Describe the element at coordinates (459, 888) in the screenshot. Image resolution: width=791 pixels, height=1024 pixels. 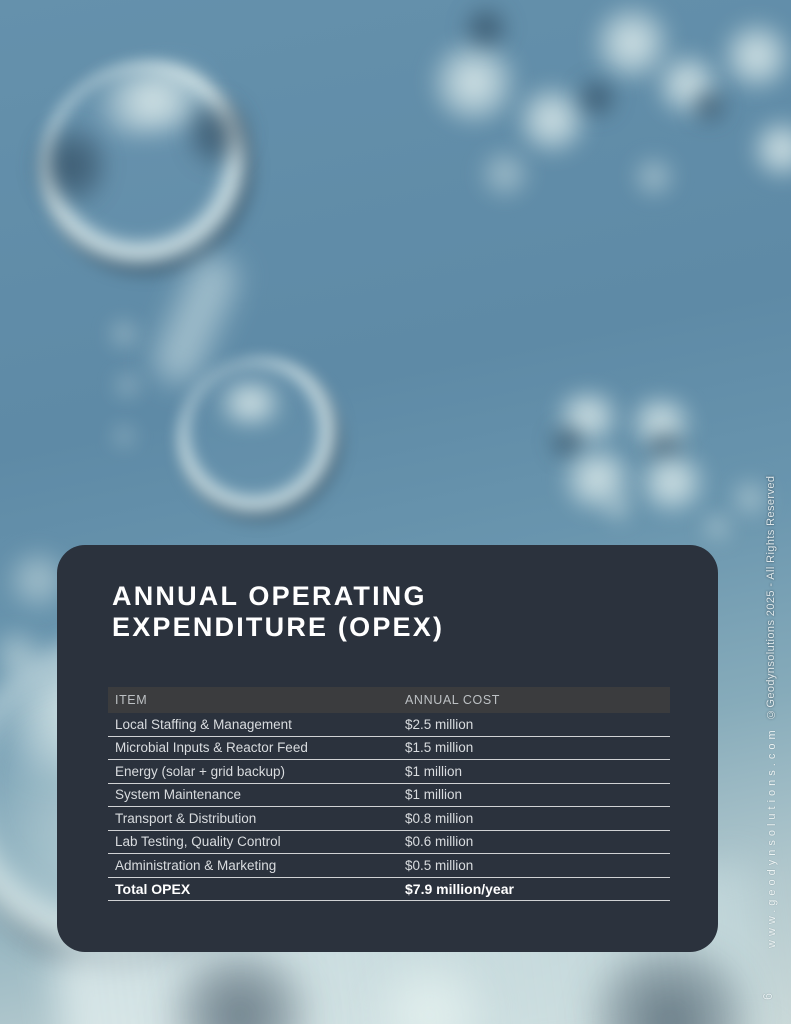
I see `table-total-value: $7.9 million/year` at that location.